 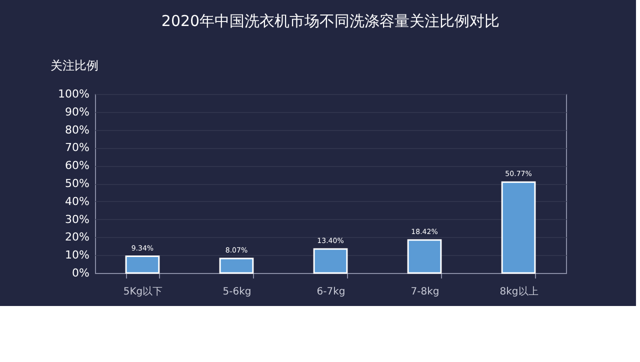 What do you see at coordinates (74, 94) in the screenshot?
I see `y-tick-label: 100%` at bounding box center [74, 94].